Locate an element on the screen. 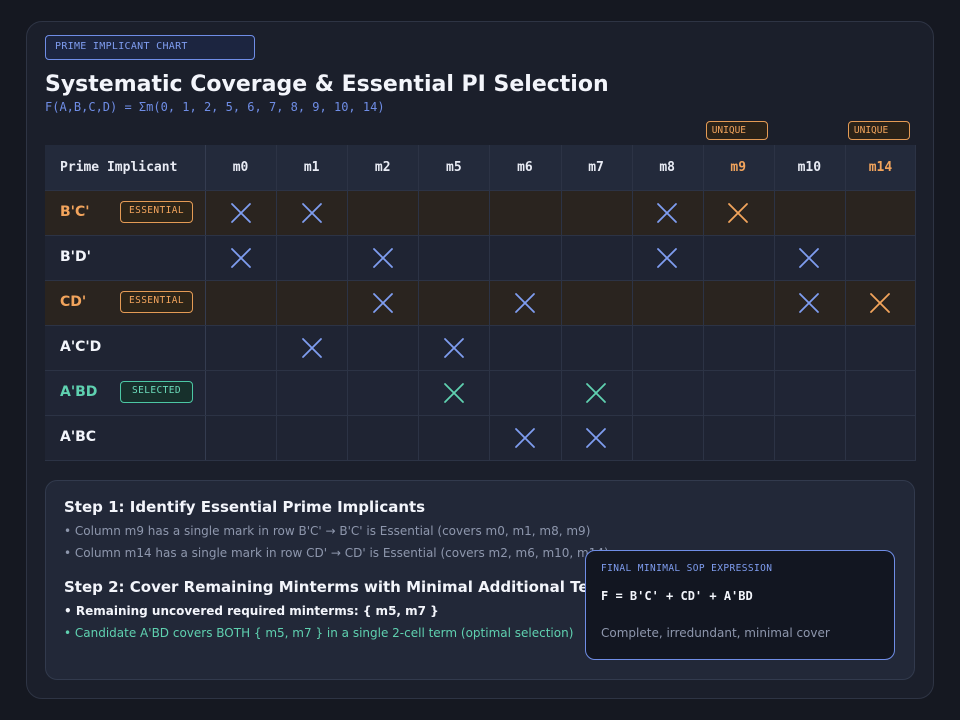 The width and height of the screenshot is (960, 720). column-header-m2: m2 is located at coordinates (382, 167).